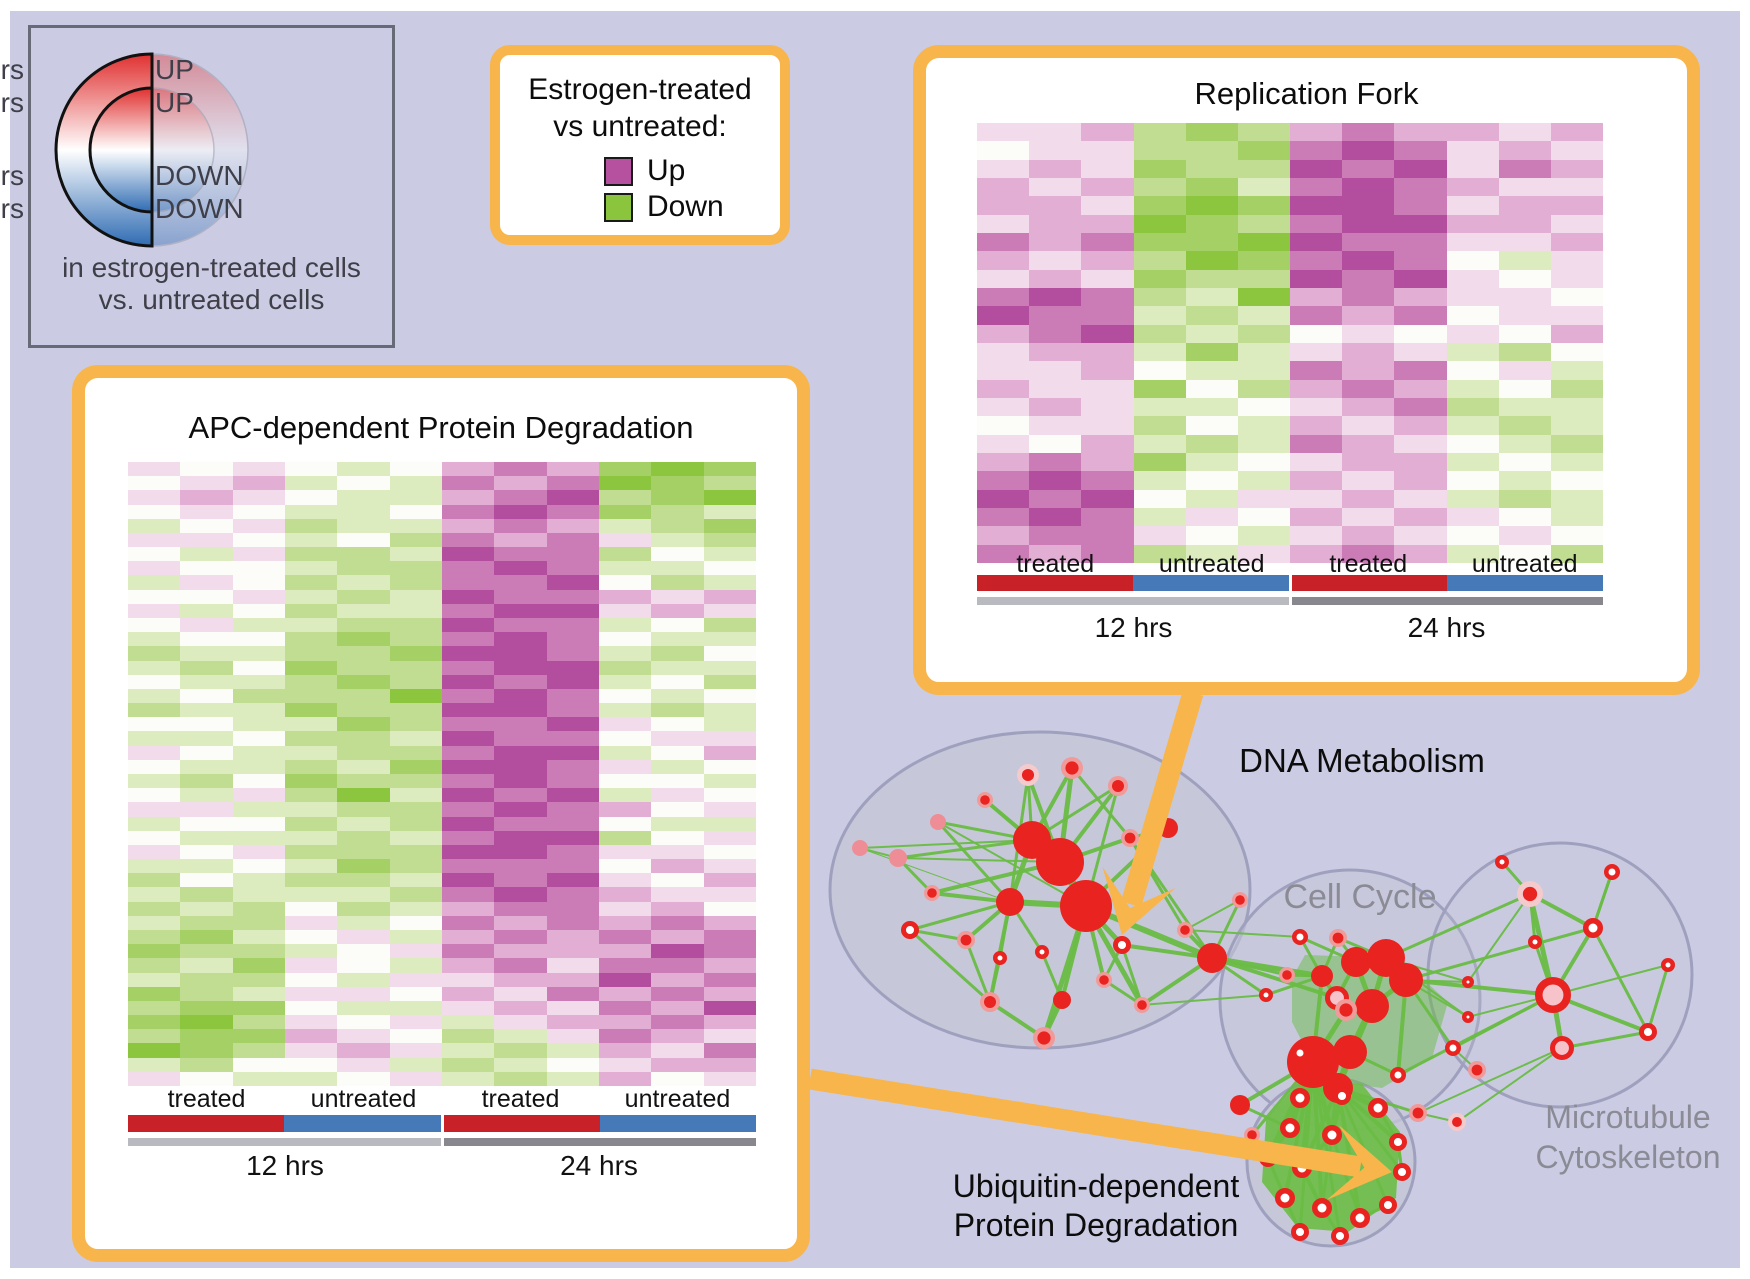  I want to click on fork-group-labels: treated untreated treated untreated, so click(1290, 564).